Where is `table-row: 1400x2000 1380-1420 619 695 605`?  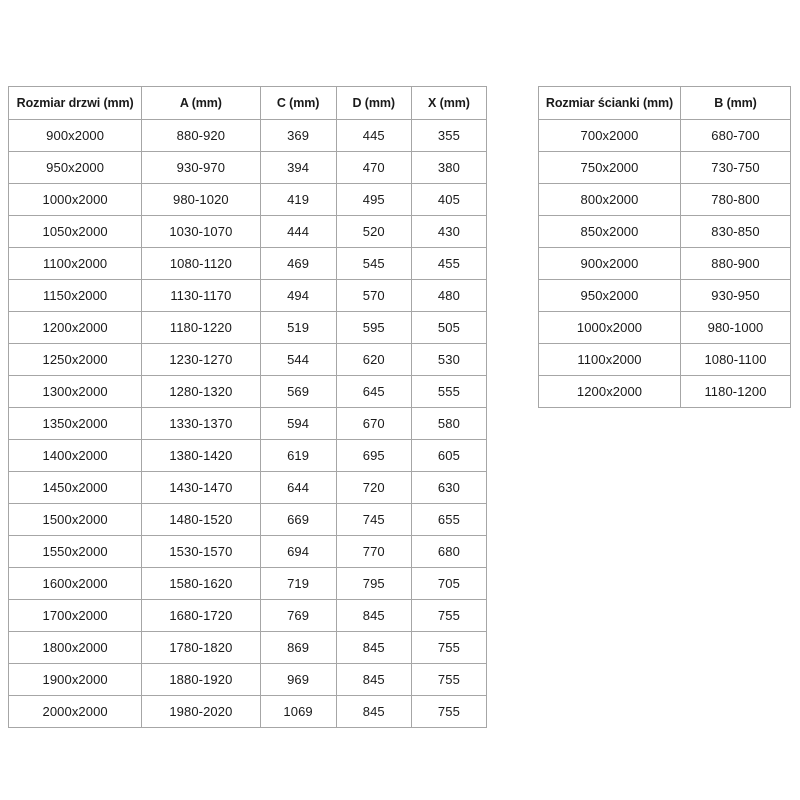
table-row: 1400x2000 1380-1420 619 695 605 is located at coordinates (247, 455).